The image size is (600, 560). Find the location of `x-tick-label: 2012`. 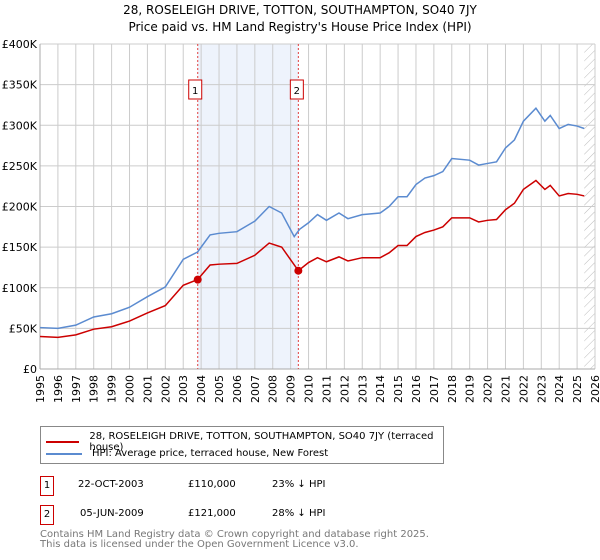

x-tick-label: 2012 is located at coordinates (344, 389).